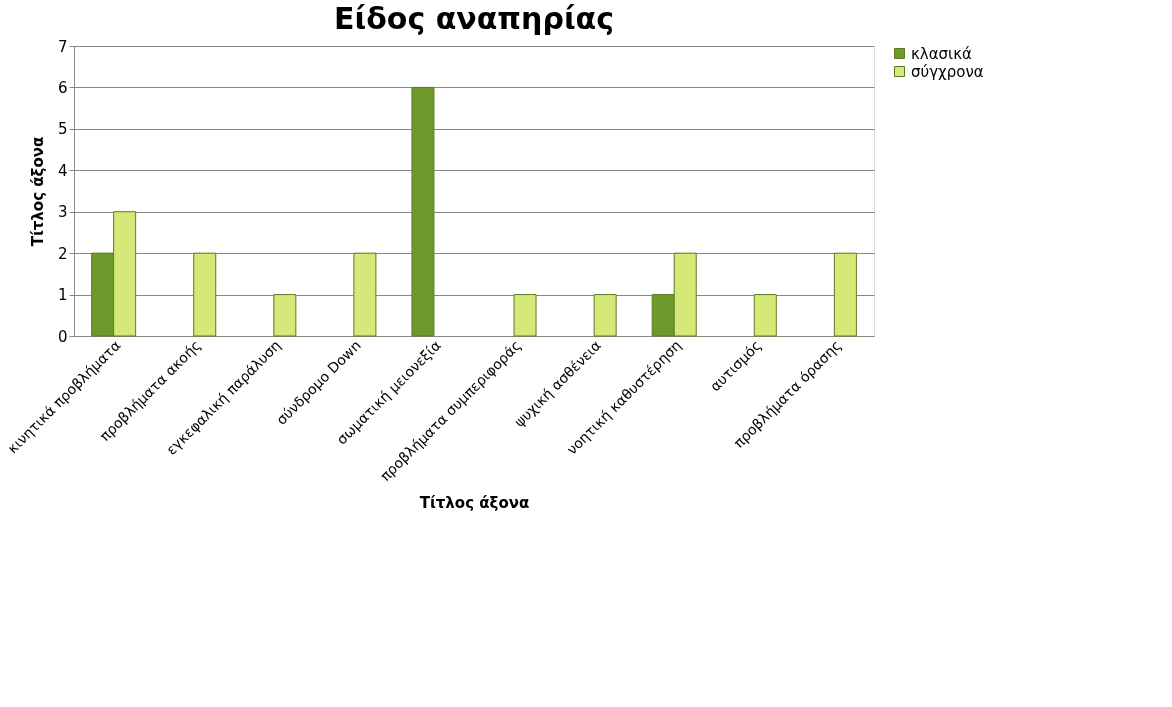 Image resolution: width=1172 pixels, height=707 pixels. I want to click on legend-label: κλασικά, so click(942, 53).